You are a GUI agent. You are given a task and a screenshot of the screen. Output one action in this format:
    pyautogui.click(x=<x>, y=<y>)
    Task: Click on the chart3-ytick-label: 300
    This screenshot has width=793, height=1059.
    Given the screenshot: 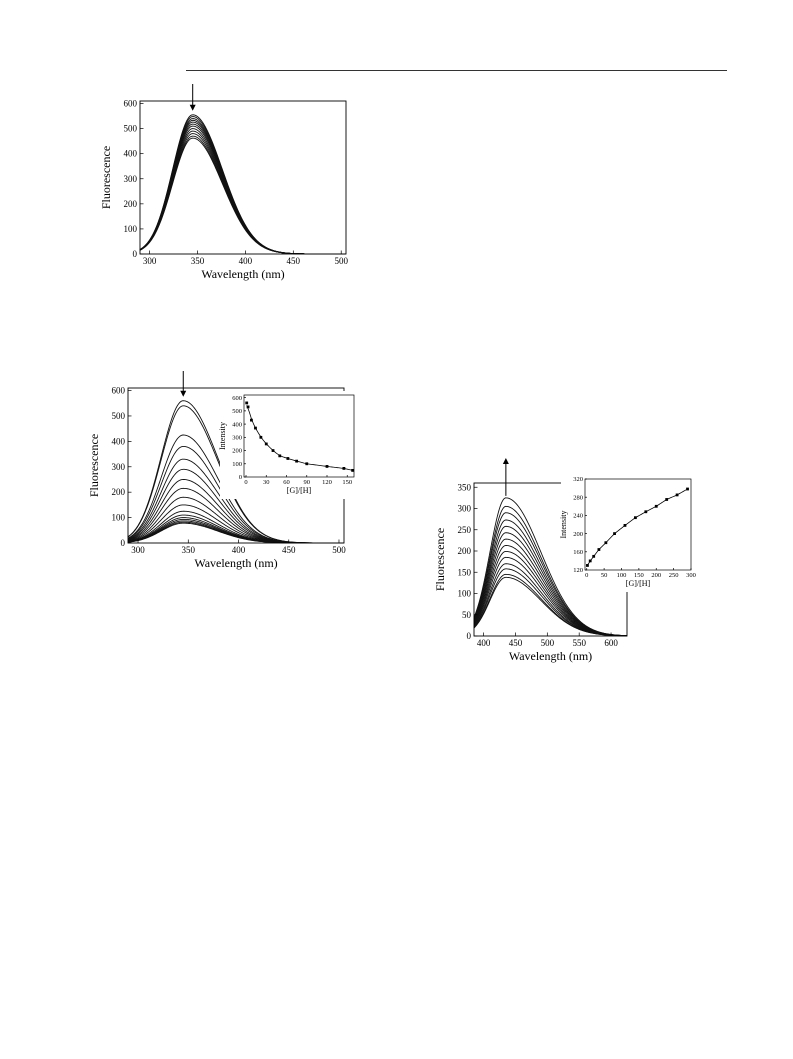 What is the action you would take?
    pyautogui.click(x=465, y=509)
    